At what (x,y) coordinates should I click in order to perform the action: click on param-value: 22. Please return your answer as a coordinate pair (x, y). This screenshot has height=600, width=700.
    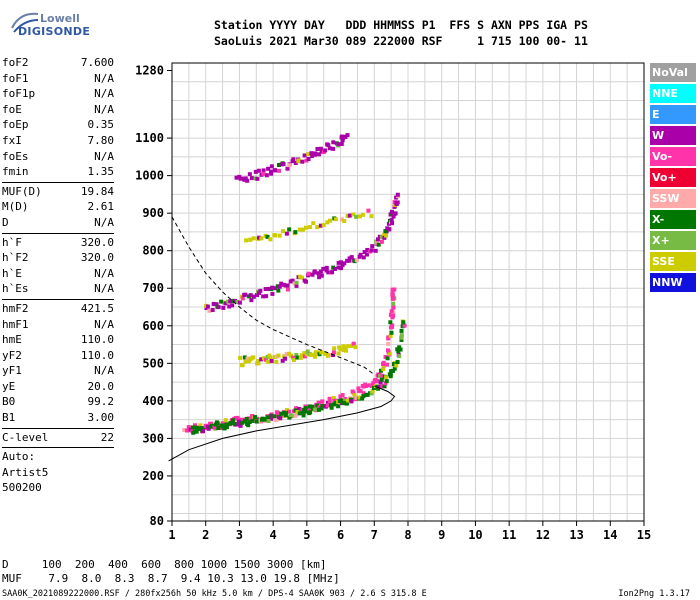
    Looking at the image, I should click on (107, 437).